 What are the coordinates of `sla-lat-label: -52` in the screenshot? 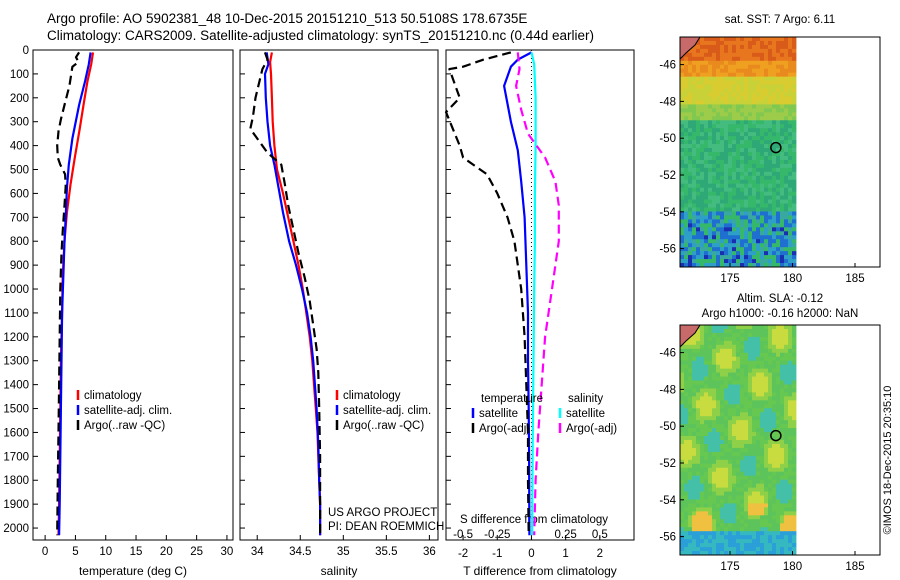 It's located at (667, 464).